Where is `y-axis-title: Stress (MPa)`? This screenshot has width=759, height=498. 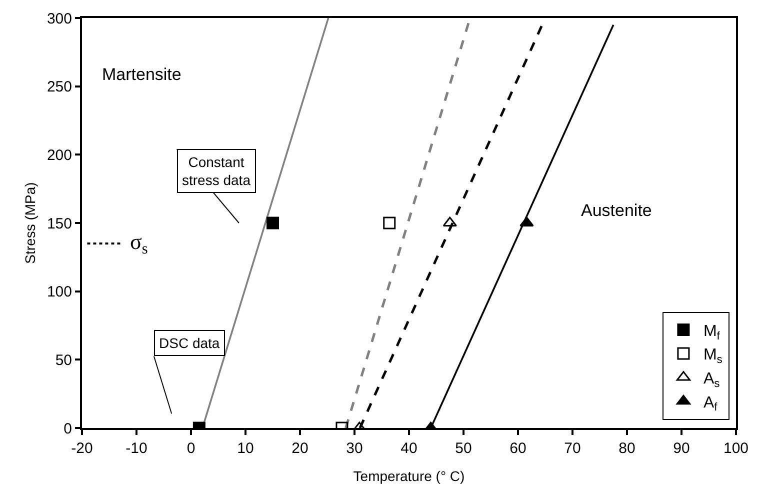 y-axis-title: Stress (MPa) is located at coordinates (30, 223).